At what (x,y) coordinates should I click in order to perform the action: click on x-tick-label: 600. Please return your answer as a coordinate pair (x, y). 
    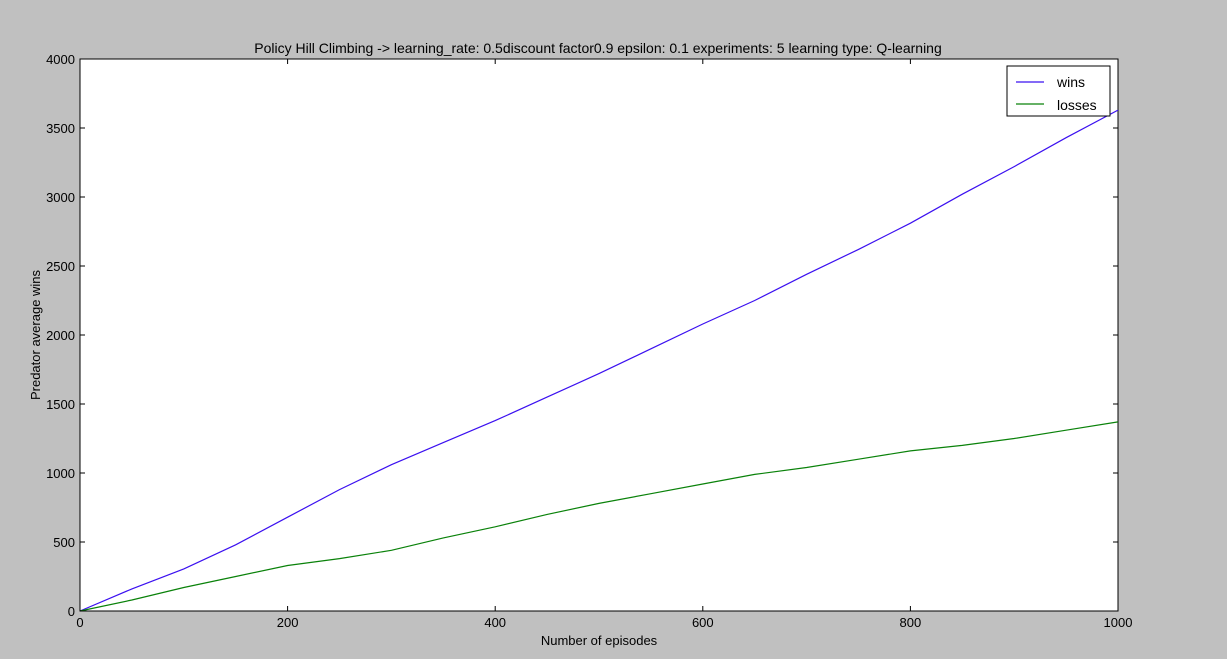
    Looking at the image, I should click on (703, 622).